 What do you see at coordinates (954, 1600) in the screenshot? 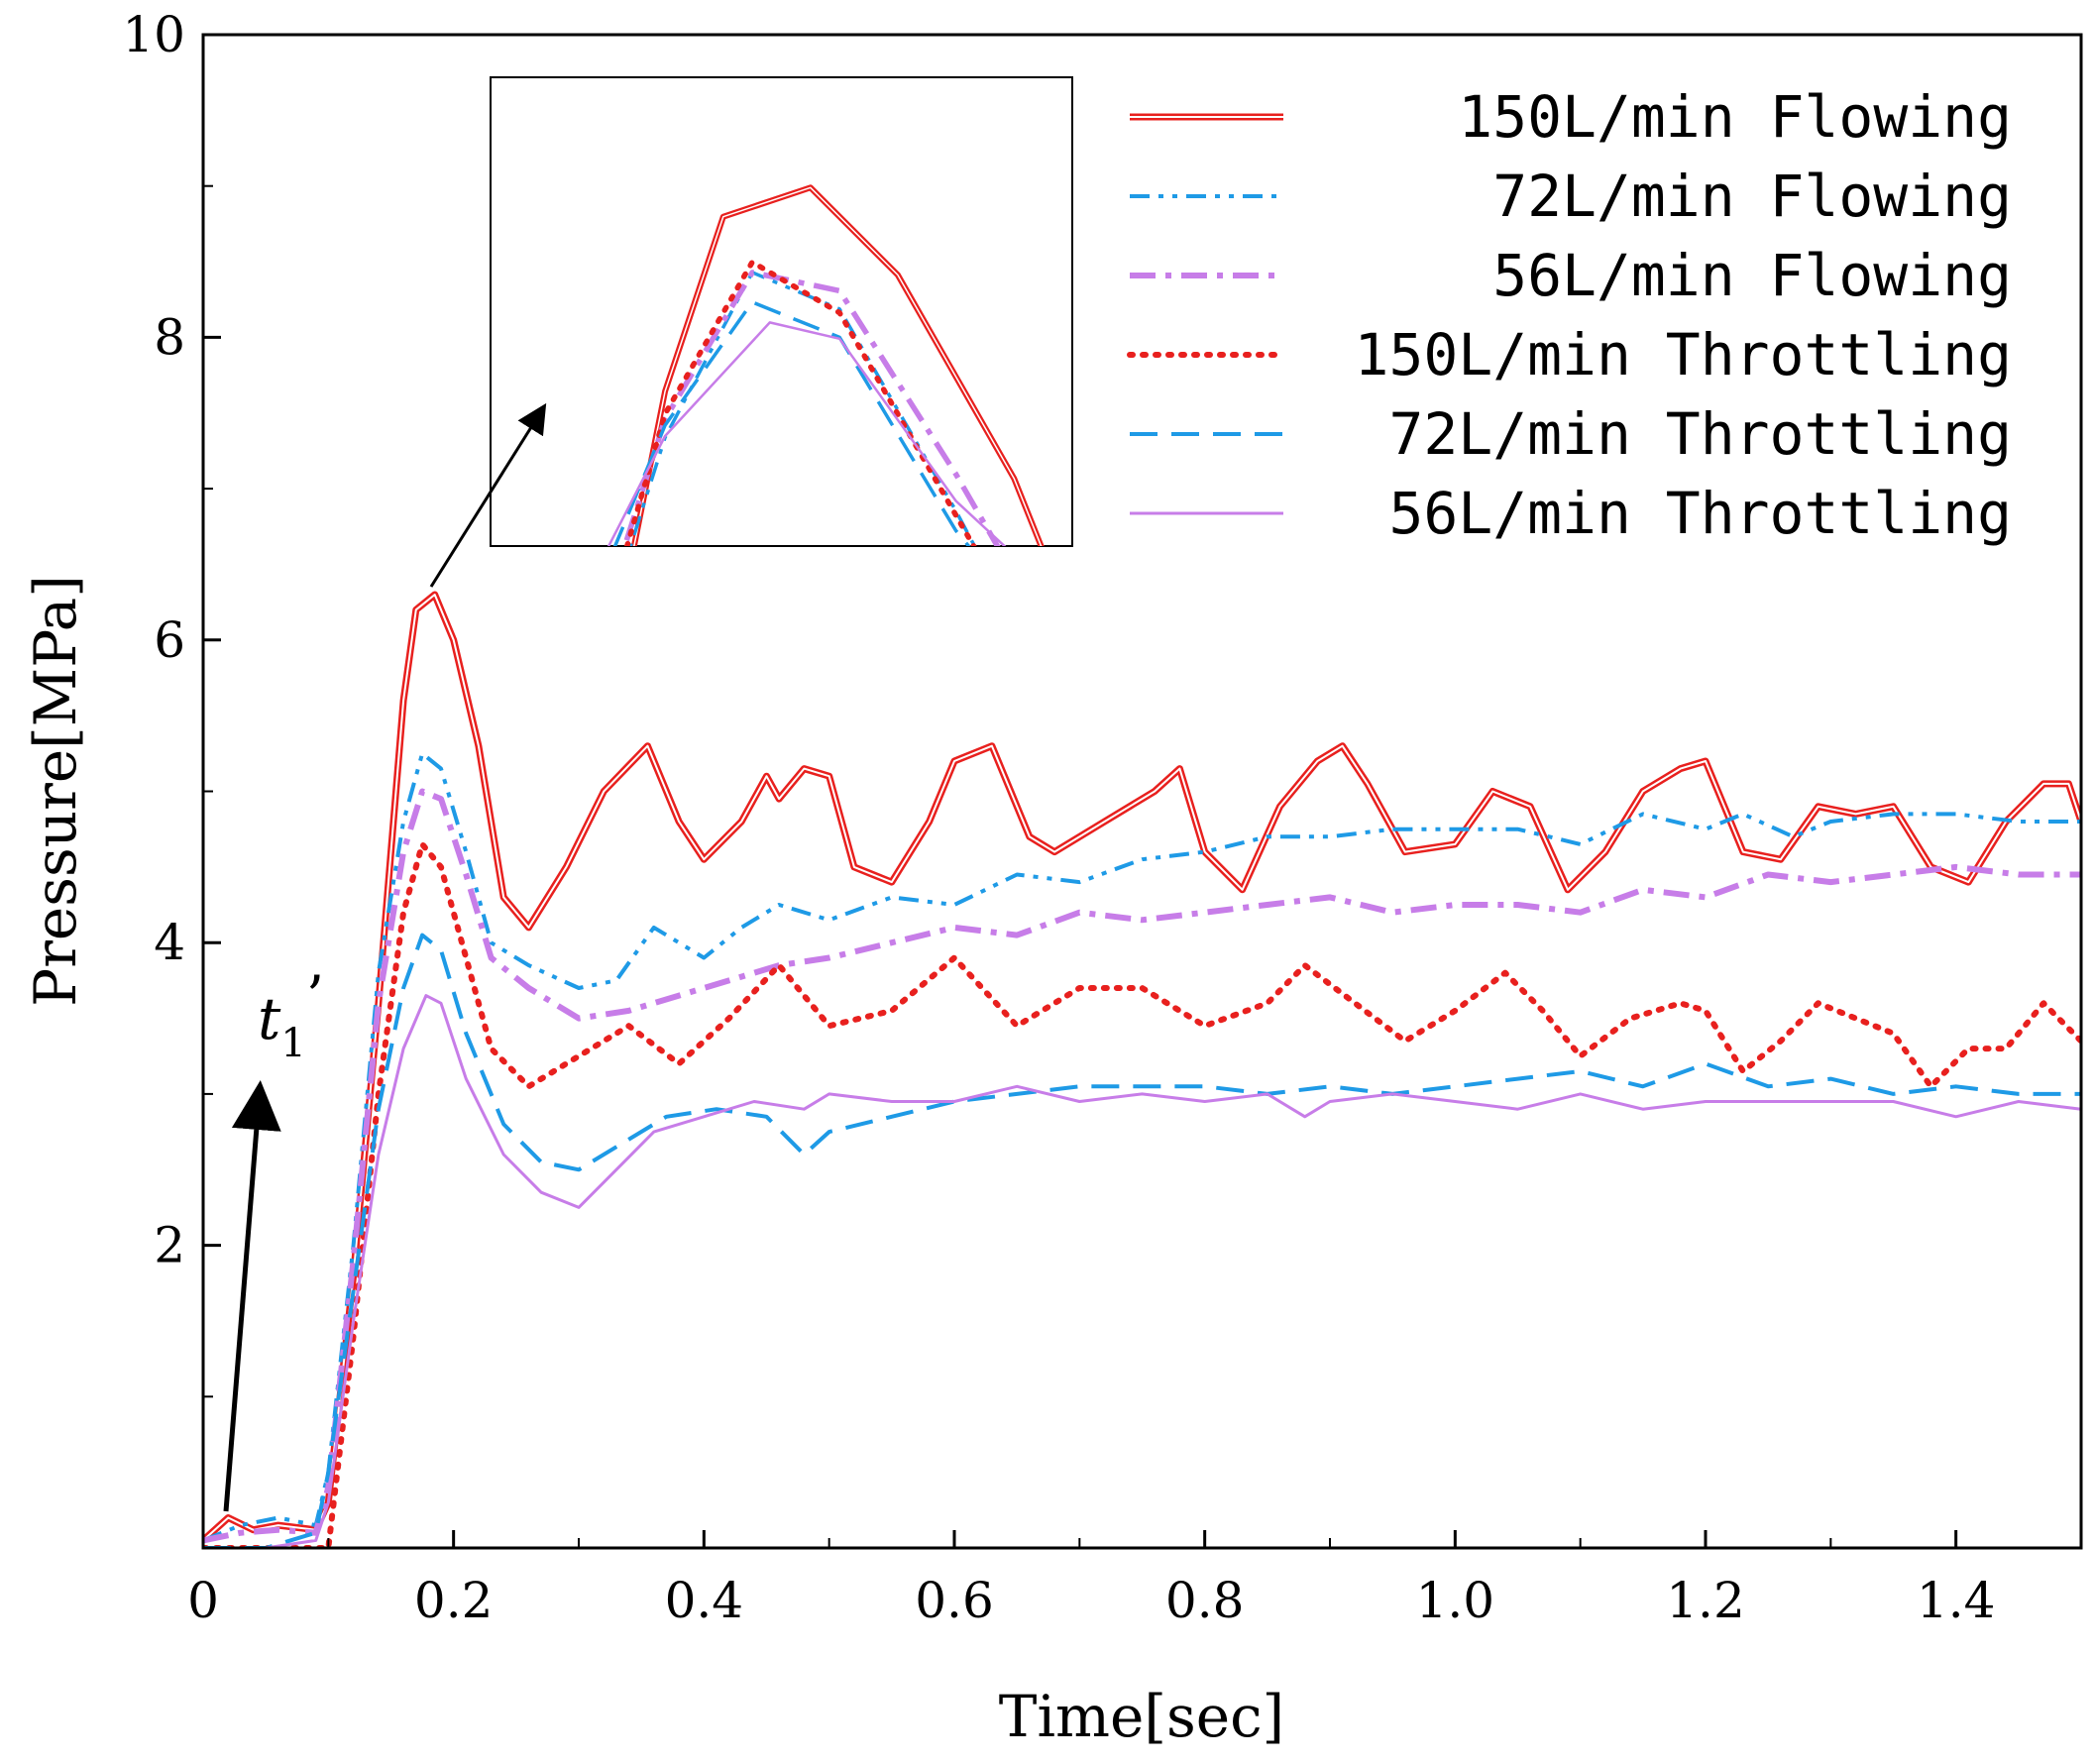
I see `x-tick-label: 0.6` at bounding box center [954, 1600].